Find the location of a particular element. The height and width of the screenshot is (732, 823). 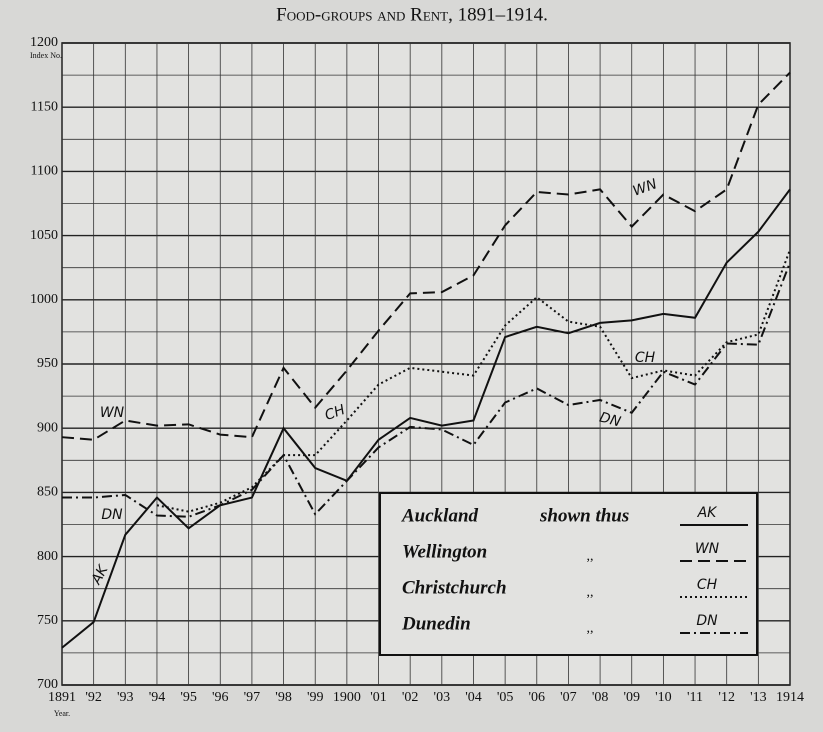

y-axis-label: Index No. is located at coordinates (46, 55).